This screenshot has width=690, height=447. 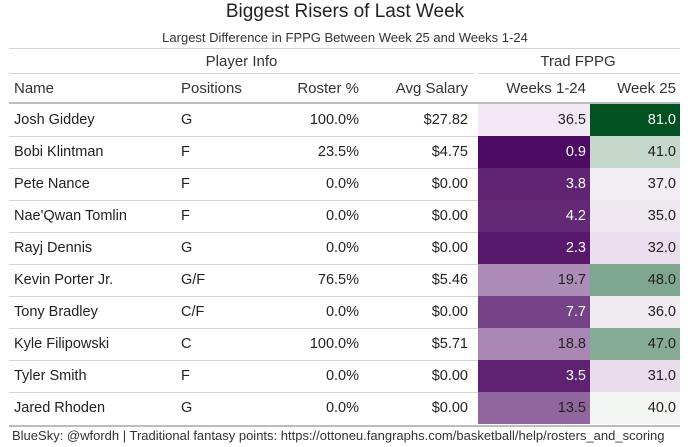 I want to click on weeks-1-24-cell: 2.3, so click(x=534, y=248).